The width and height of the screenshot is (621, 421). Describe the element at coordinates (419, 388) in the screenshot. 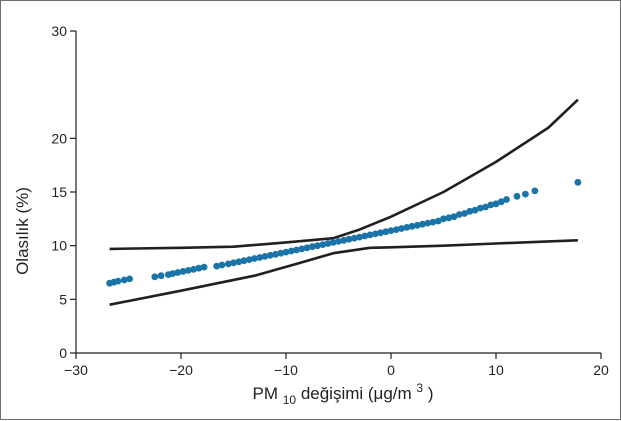

I see `x-axis-title-sup: 3` at that location.